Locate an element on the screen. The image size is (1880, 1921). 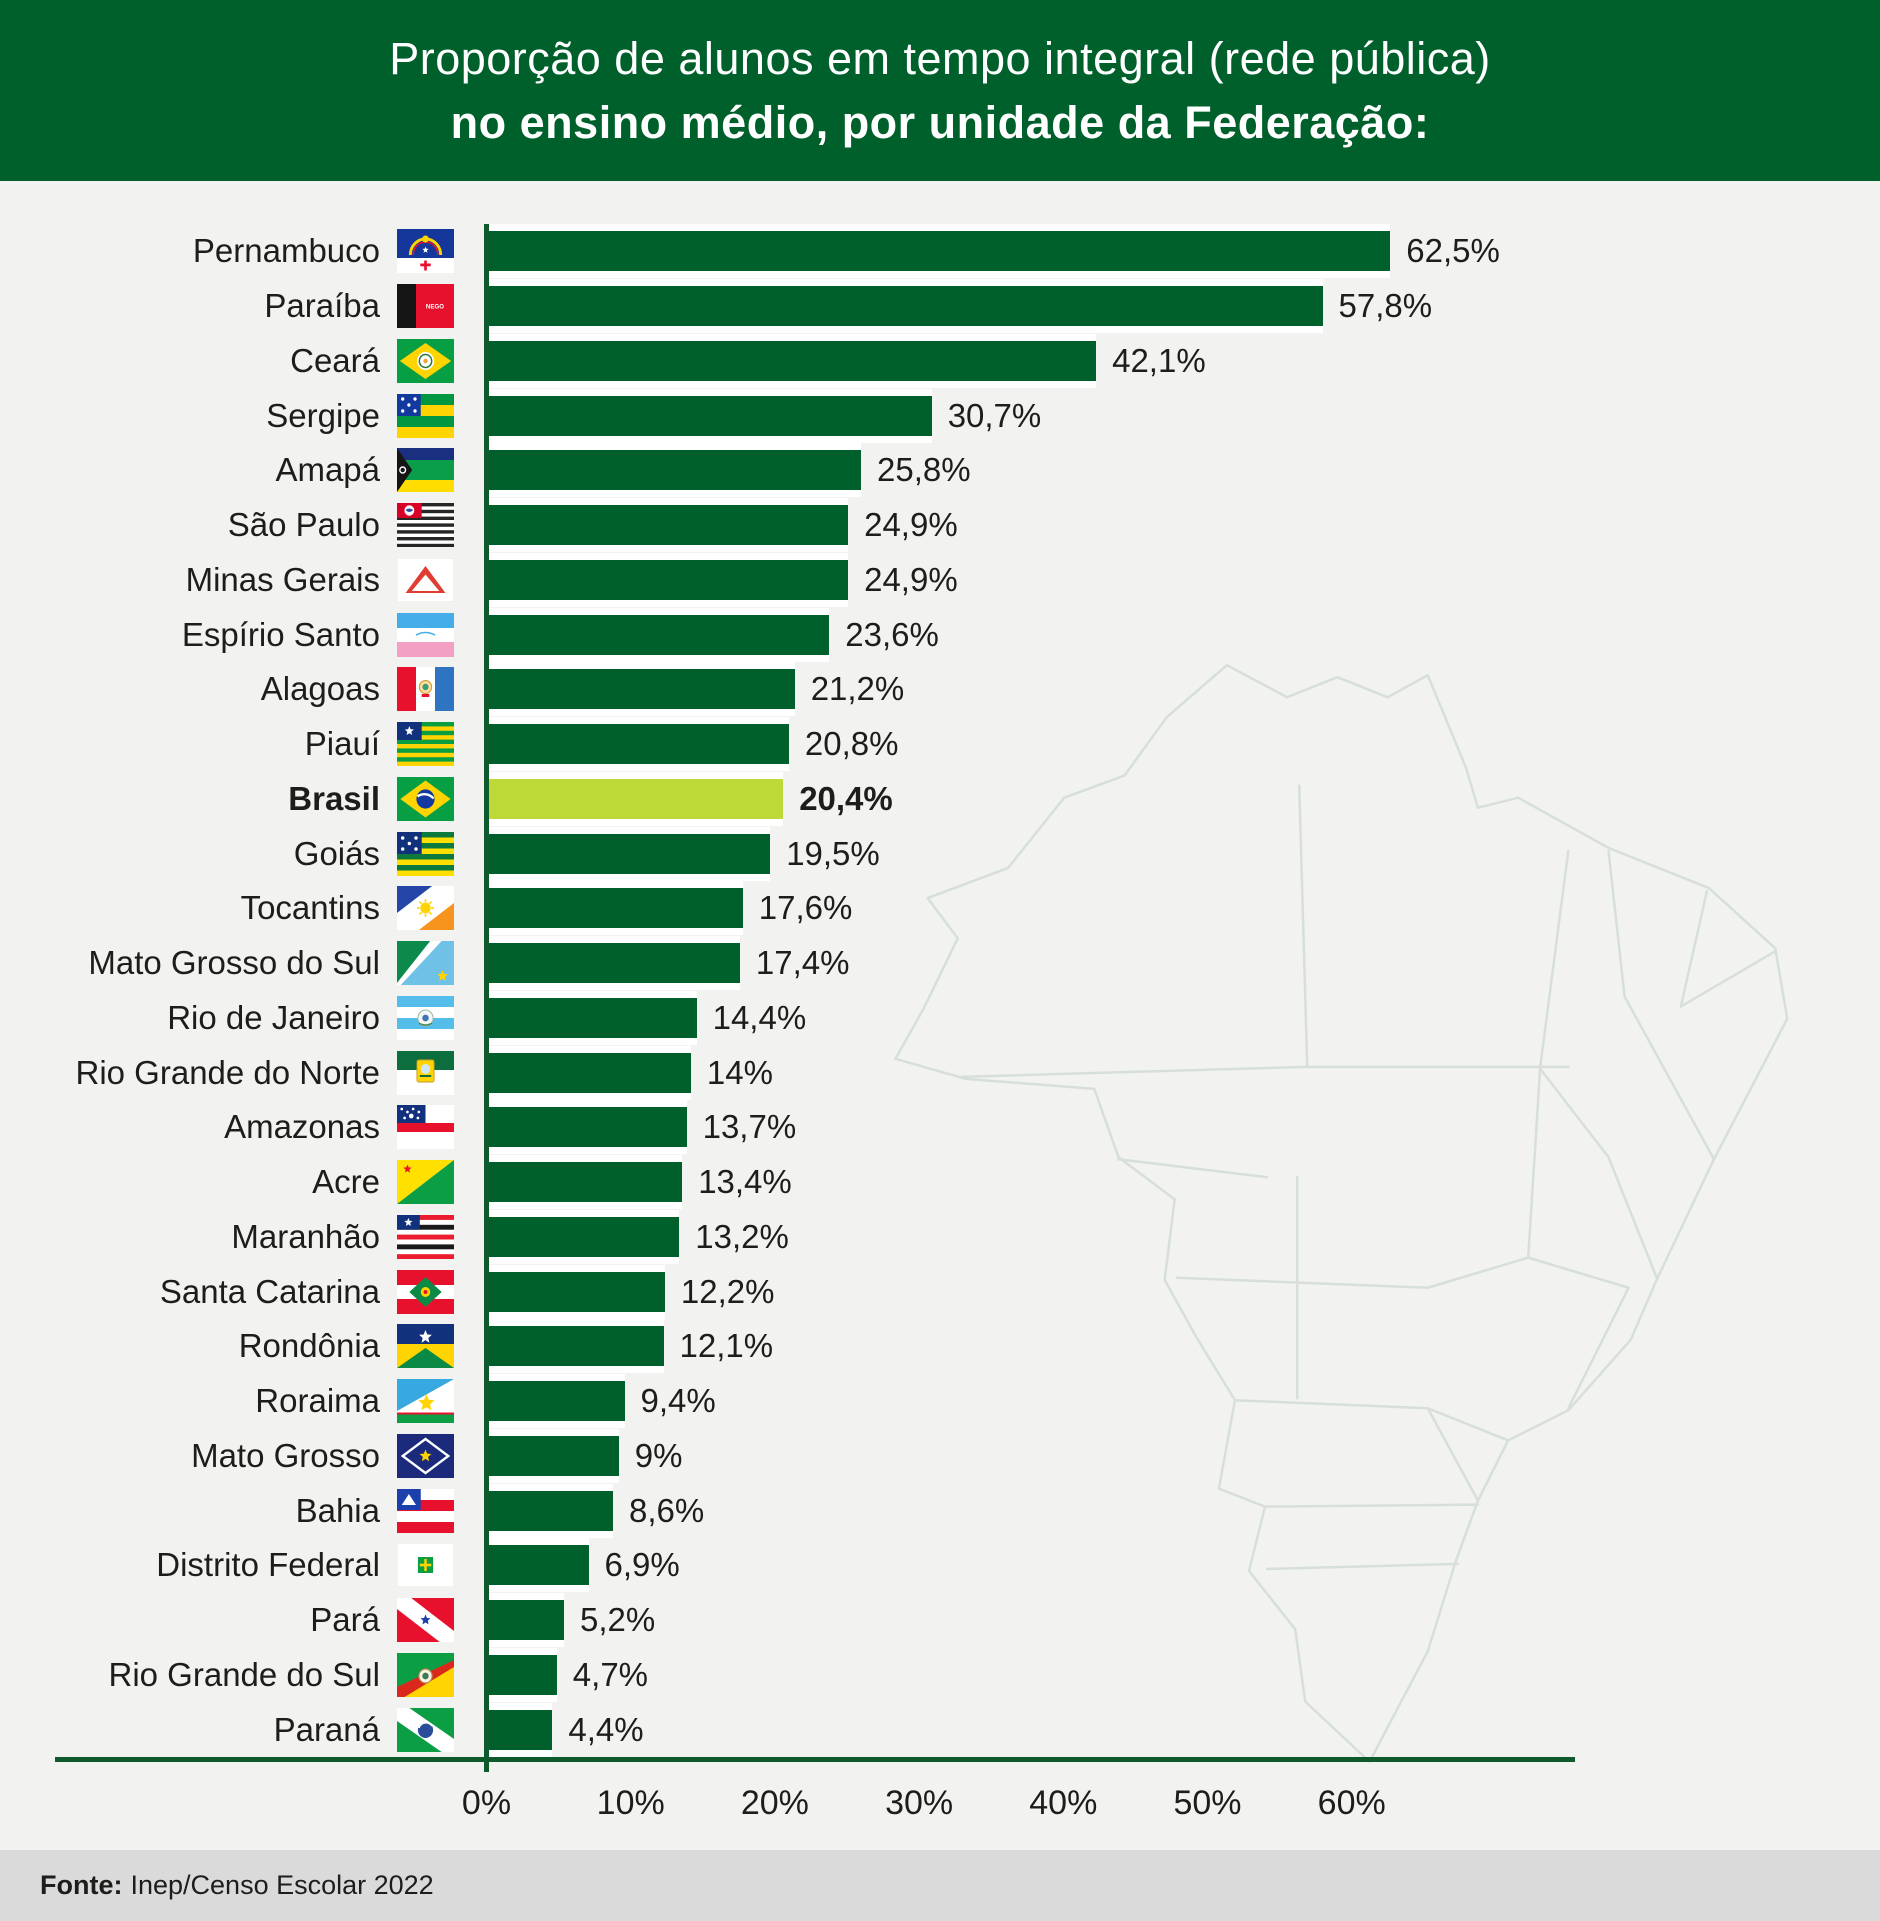
bar-wrap: 23,6% is located at coordinates (714, 634).